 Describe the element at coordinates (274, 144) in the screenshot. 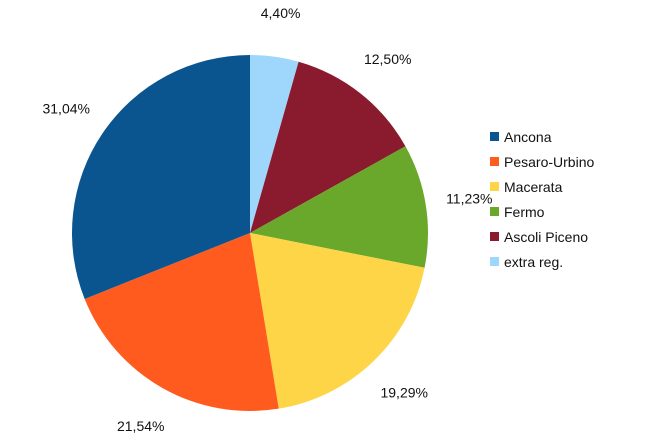

I see `pie-slice-extra-reg` at that location.